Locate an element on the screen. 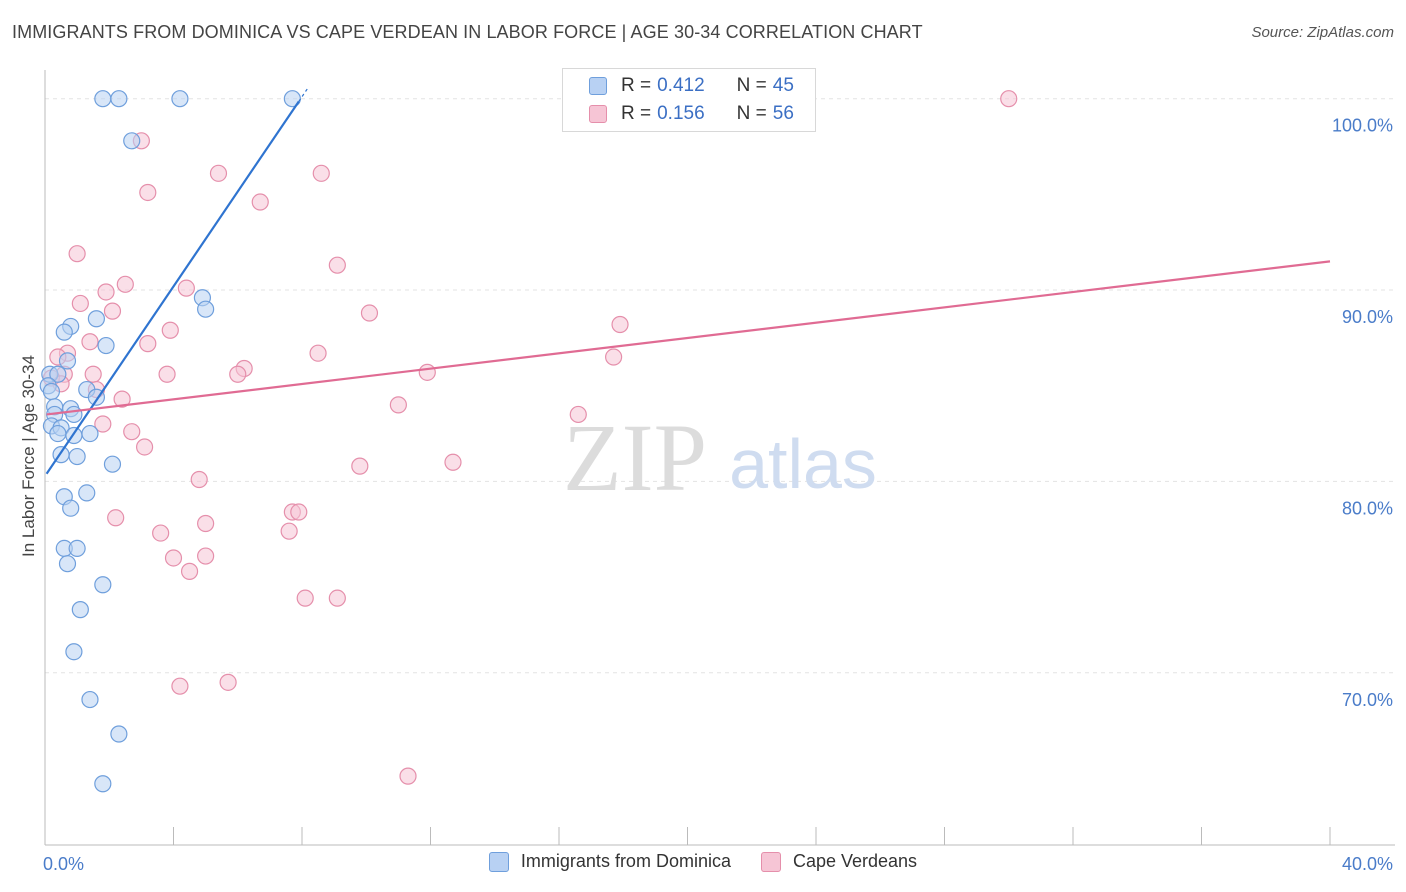 This screenshot has height=892, width=1406. y-tick-label: 70.0% is located at coordinates (1367, 700).